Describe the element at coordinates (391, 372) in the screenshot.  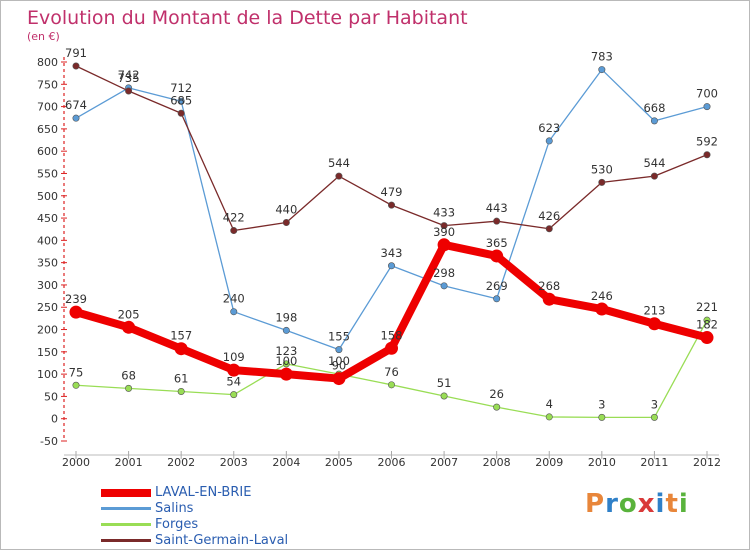
I see `data-label: 76` at that location.